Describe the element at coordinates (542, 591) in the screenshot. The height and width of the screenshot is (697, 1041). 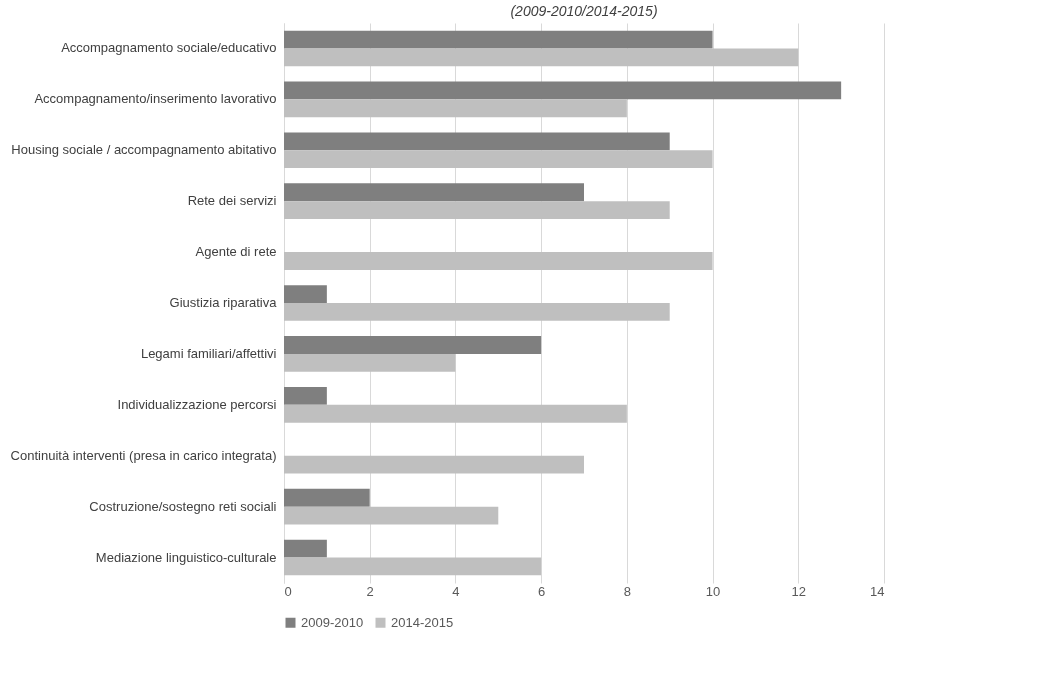
I see `x-tick-label: 6` at that location.